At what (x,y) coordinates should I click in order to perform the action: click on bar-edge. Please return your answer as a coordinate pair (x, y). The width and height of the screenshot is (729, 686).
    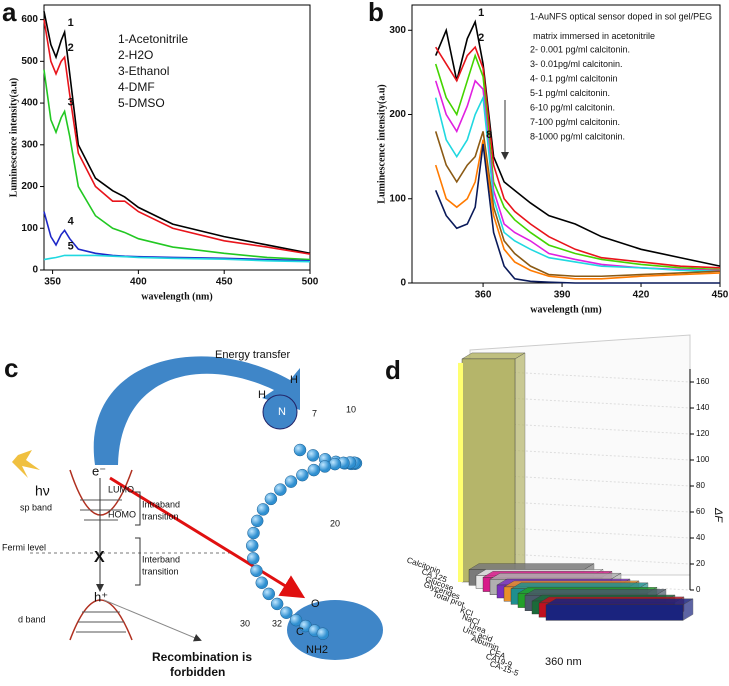
    Looking at the image, I should click on (460, 472).